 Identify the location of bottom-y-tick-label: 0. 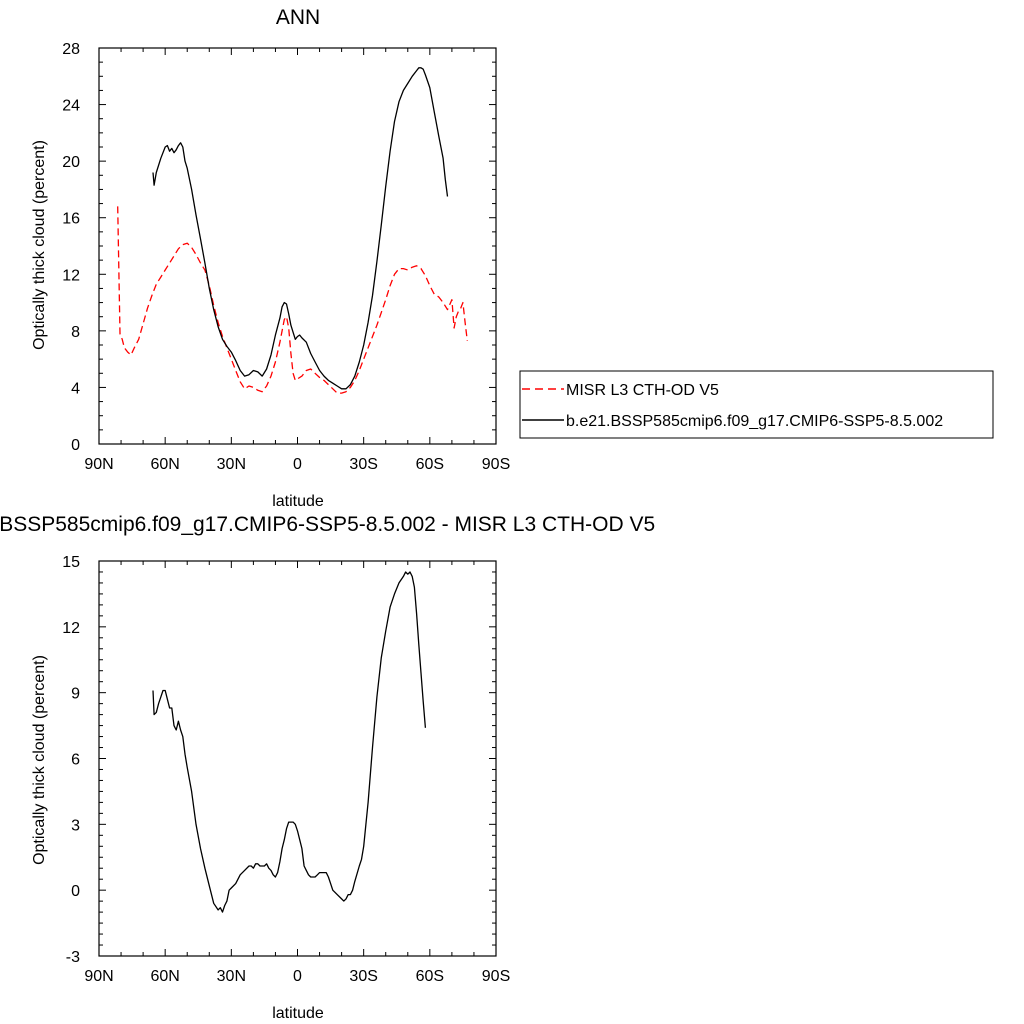
(75, 891).